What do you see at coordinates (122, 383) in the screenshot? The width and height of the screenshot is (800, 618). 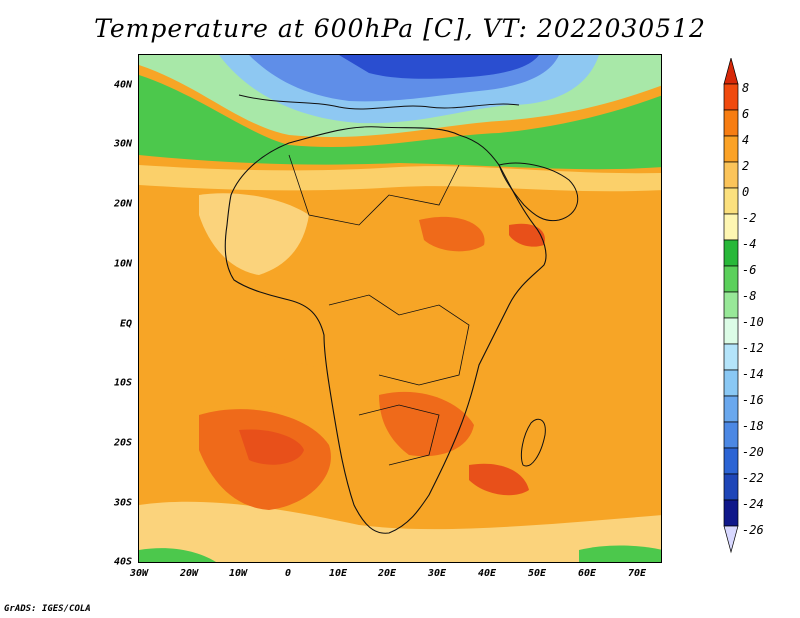 I see `lat-label-10s: 10S` at bounding box center [122, 383].